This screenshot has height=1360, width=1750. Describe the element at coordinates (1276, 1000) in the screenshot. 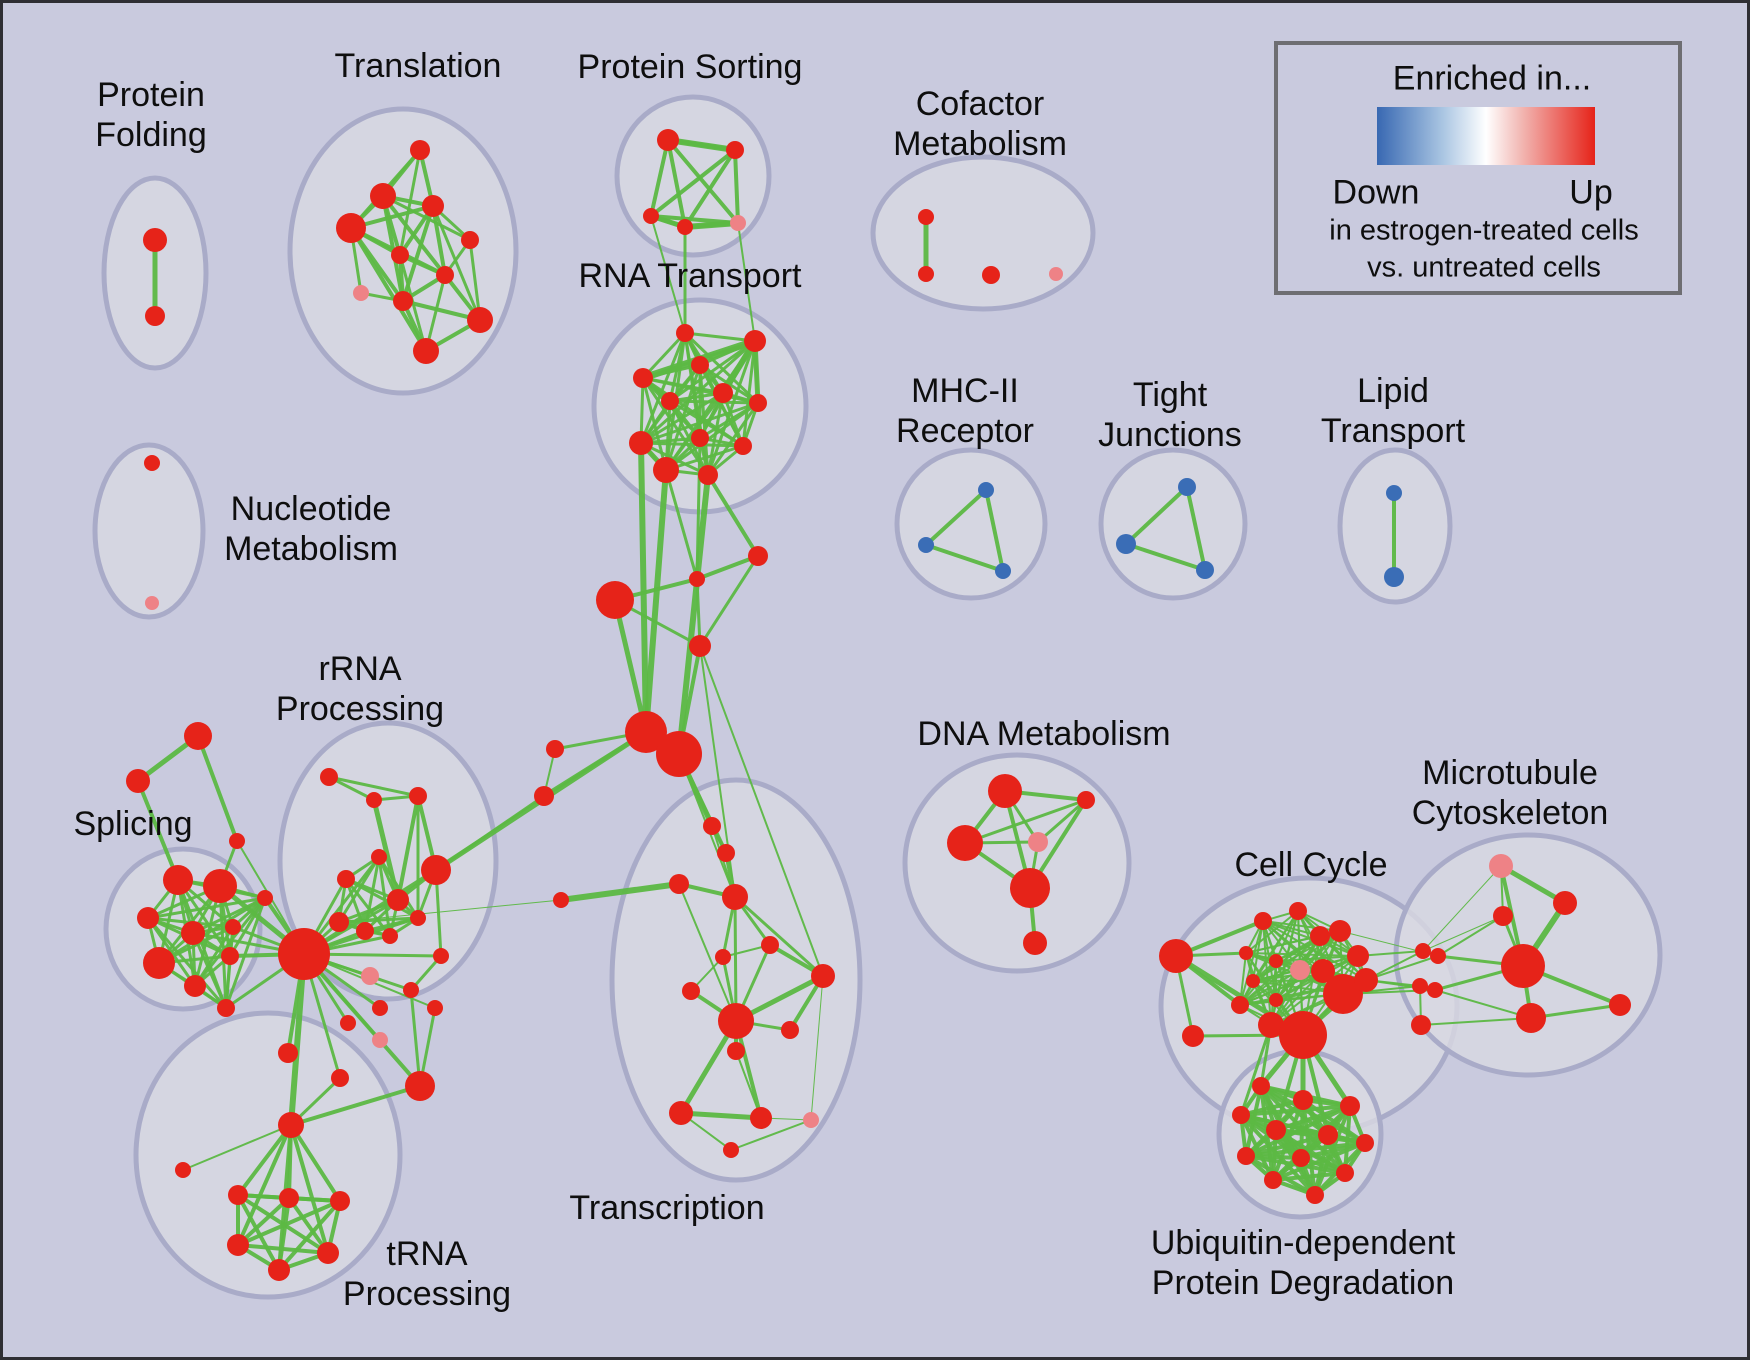

I see `node-cc13` at that location.